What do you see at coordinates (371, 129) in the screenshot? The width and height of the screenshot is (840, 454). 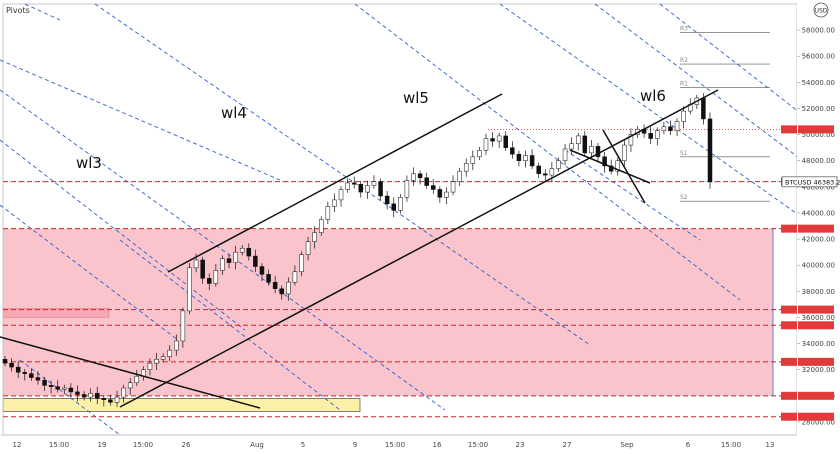 I see `wave-labels: wl3 wl4 wl5 wl6` at bounding box center [371, 129].